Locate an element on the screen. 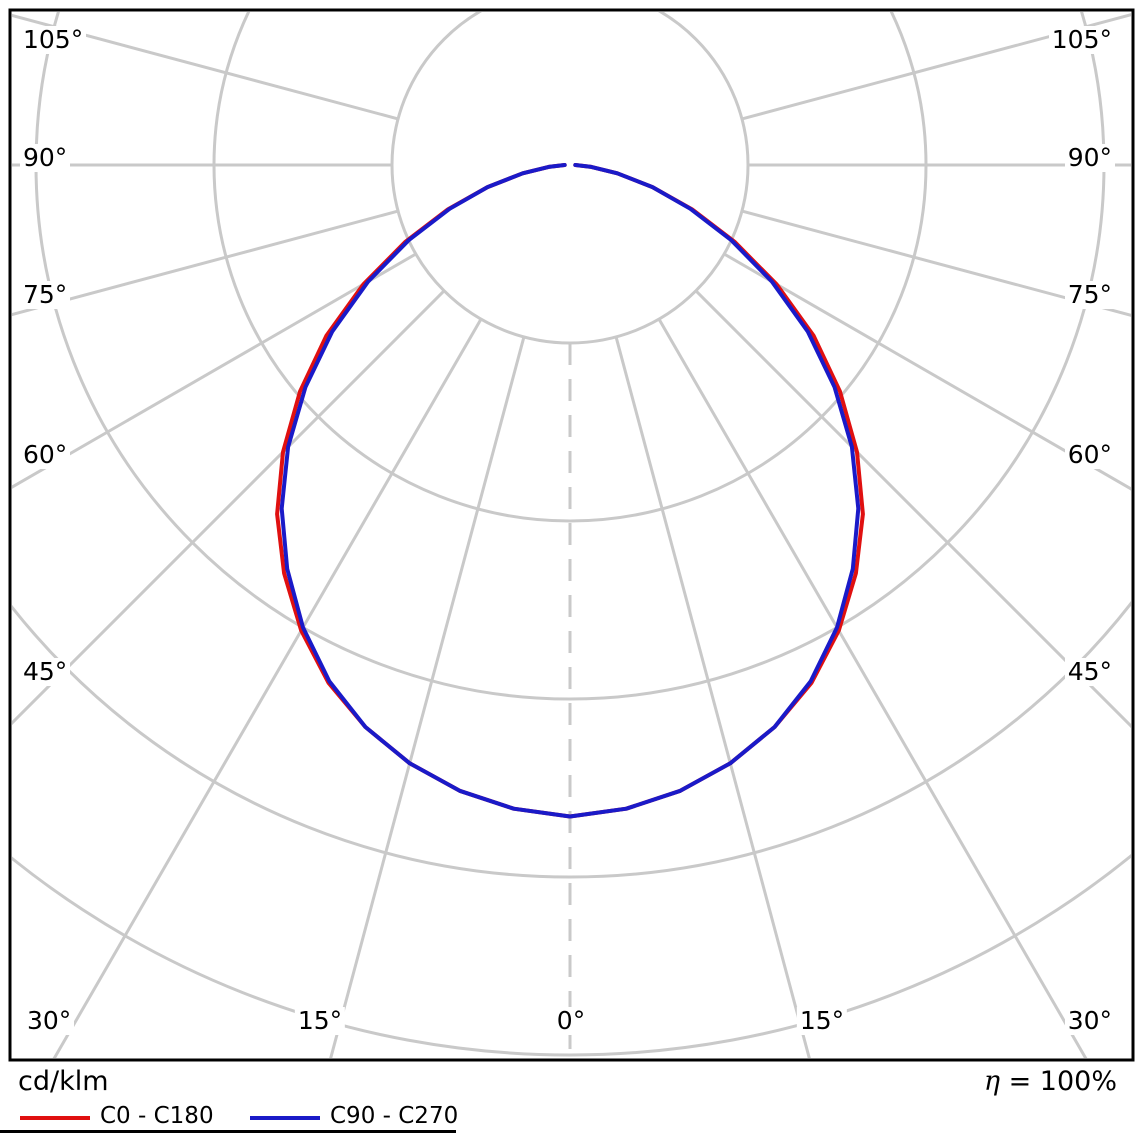  angle-label-left-75: 75° is located at coordinates (45, 295).